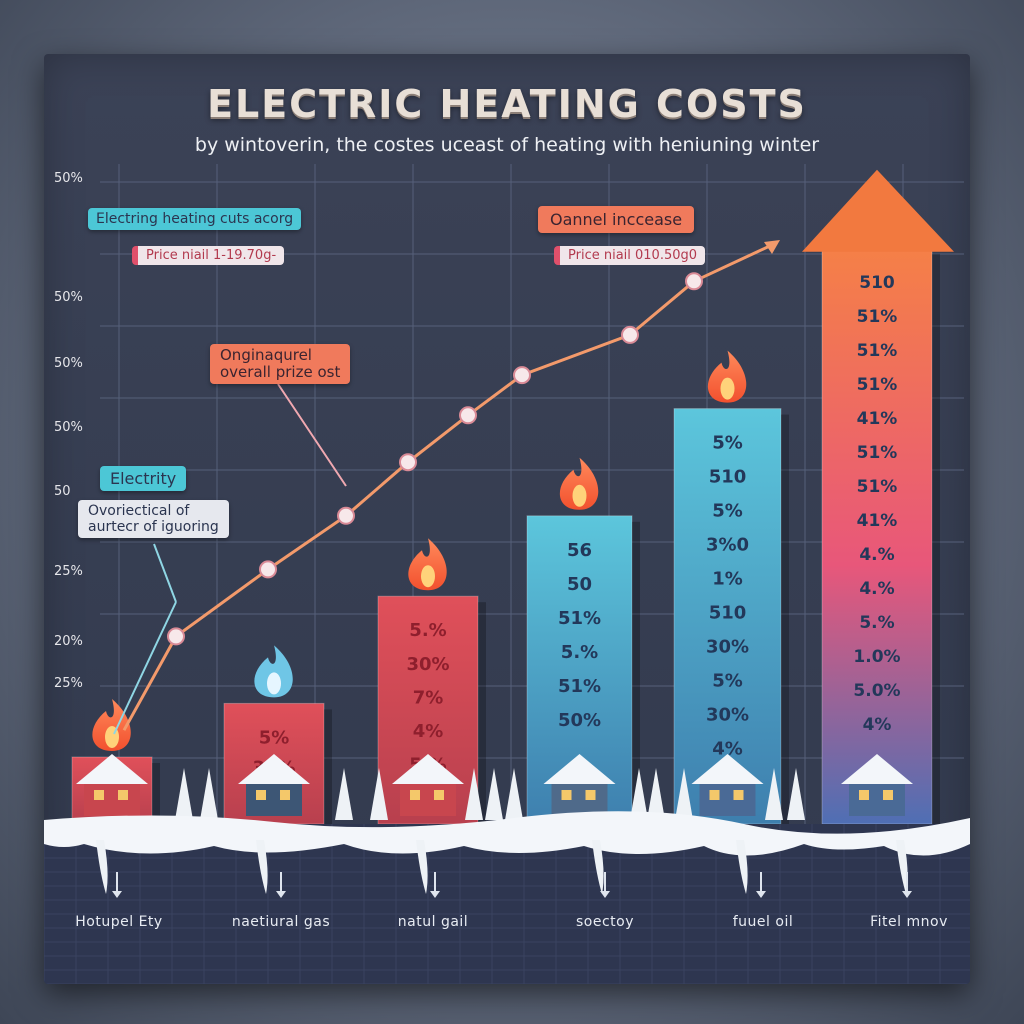 The height and width of the screenshot is (1024, 1024). I want to click on x-label: naetiural gas, so click(281, 922).